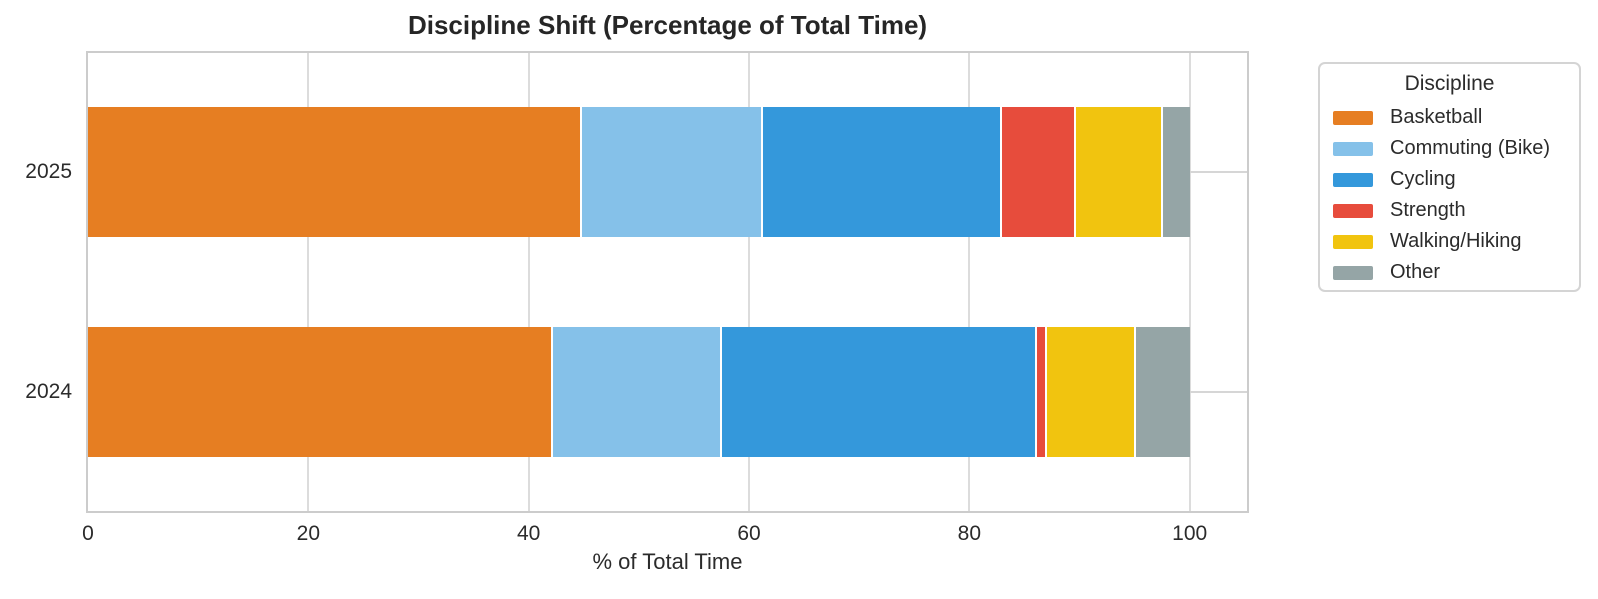 Image resolution: width=1598 pixels, height=599 pixels. I want to click on legend-swatch-other, so click(1353, 272).